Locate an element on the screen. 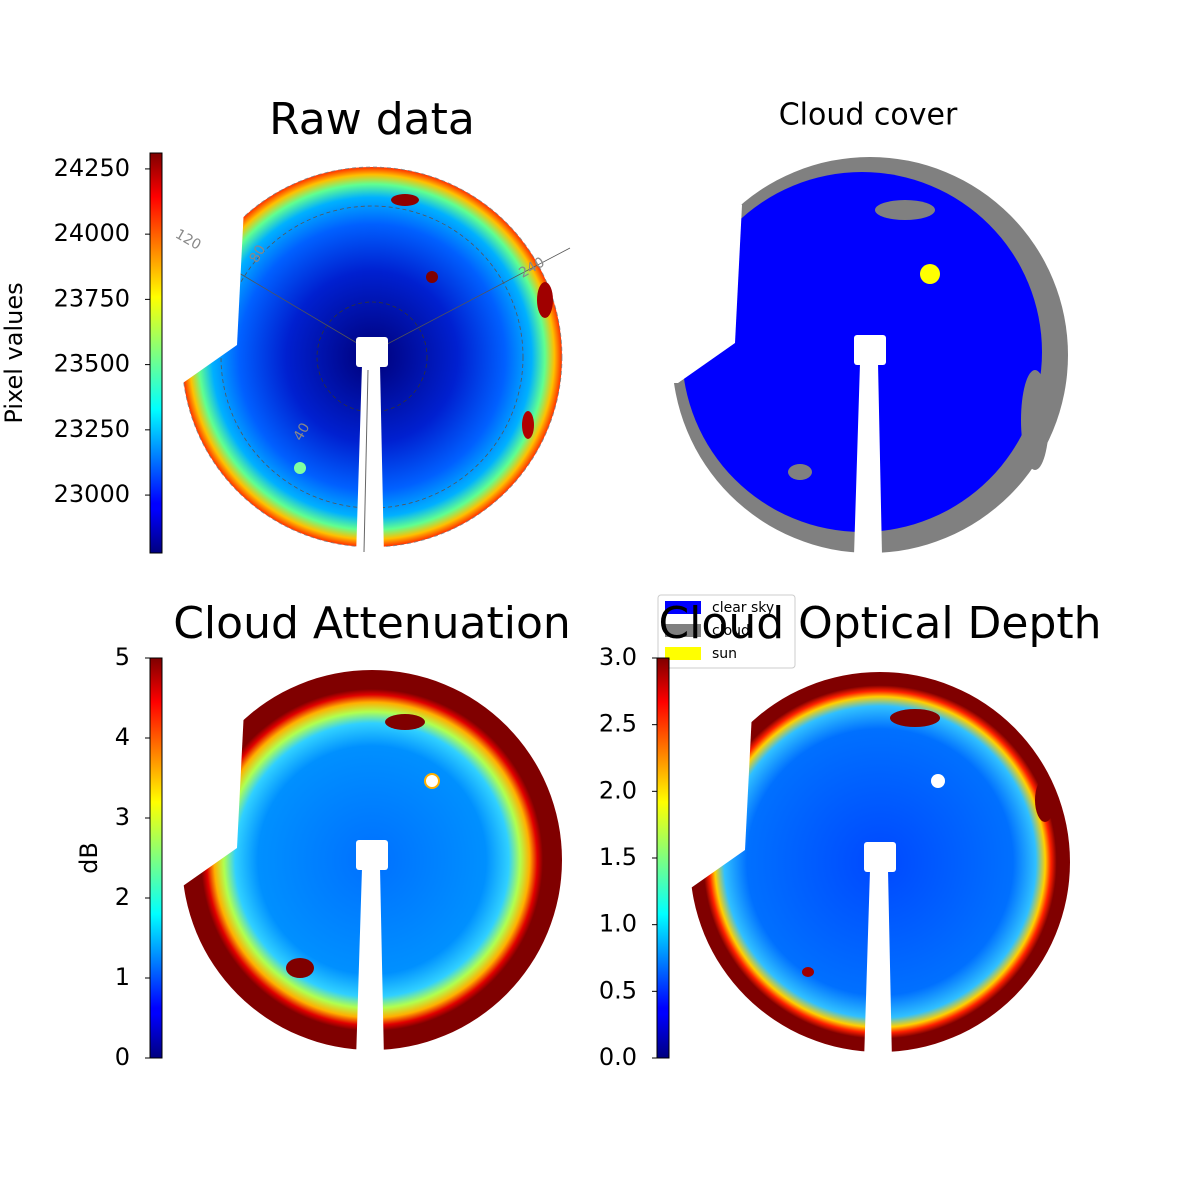 Image resolution: width=1200 pixels, height=1200 pixels. colorbar-tick-label: 23500 is located at coordinates (92, 364).